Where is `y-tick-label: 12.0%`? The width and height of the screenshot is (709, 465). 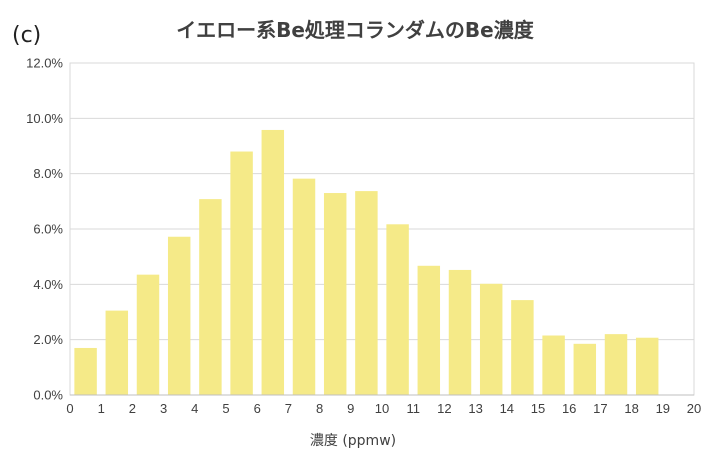 y-tick-label: 12.0% is located at coordinates (44, 63).